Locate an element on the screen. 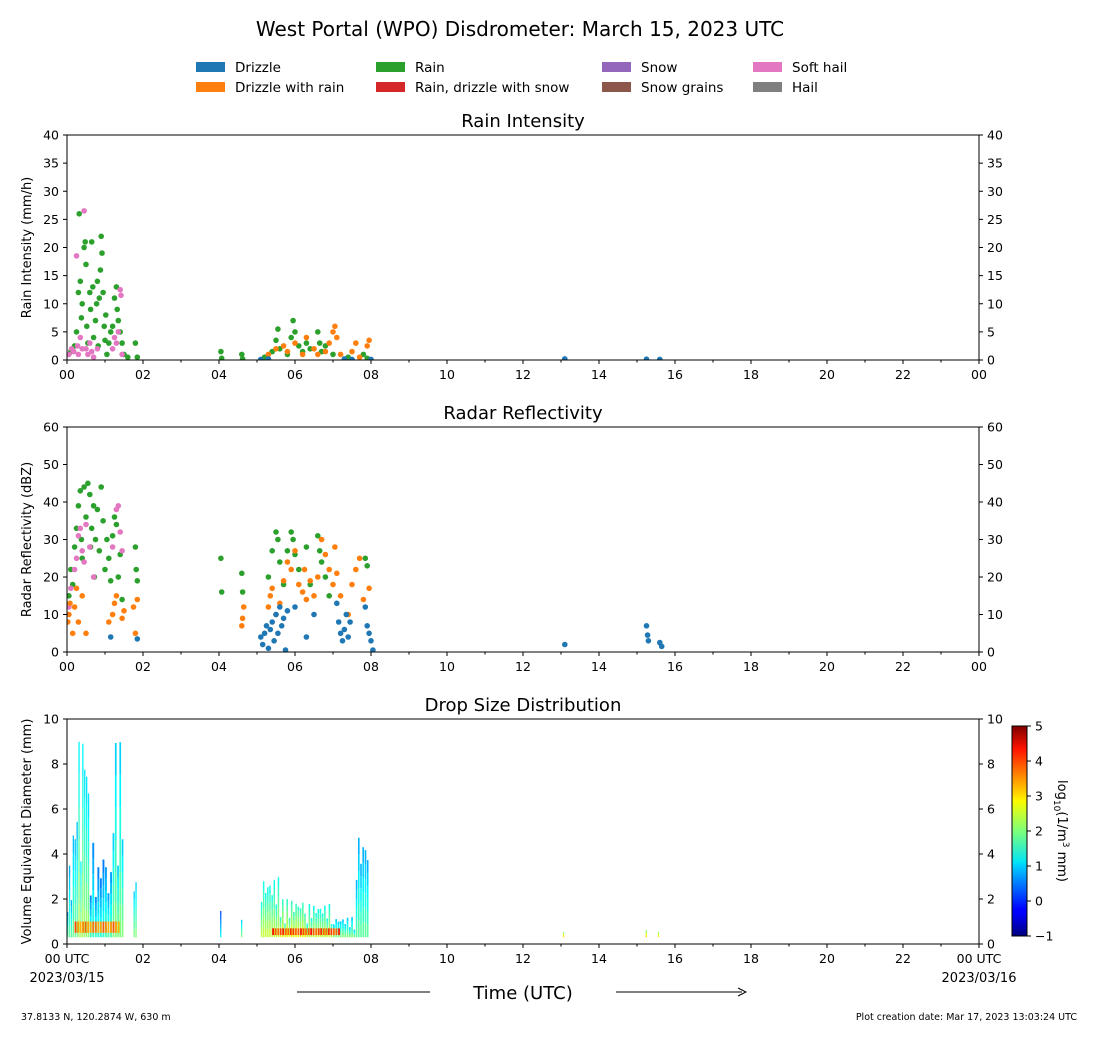 The width and height of the screenshot is (1097, 1042). y-tick-label-right: 2 is located at coordinates (991, 899).